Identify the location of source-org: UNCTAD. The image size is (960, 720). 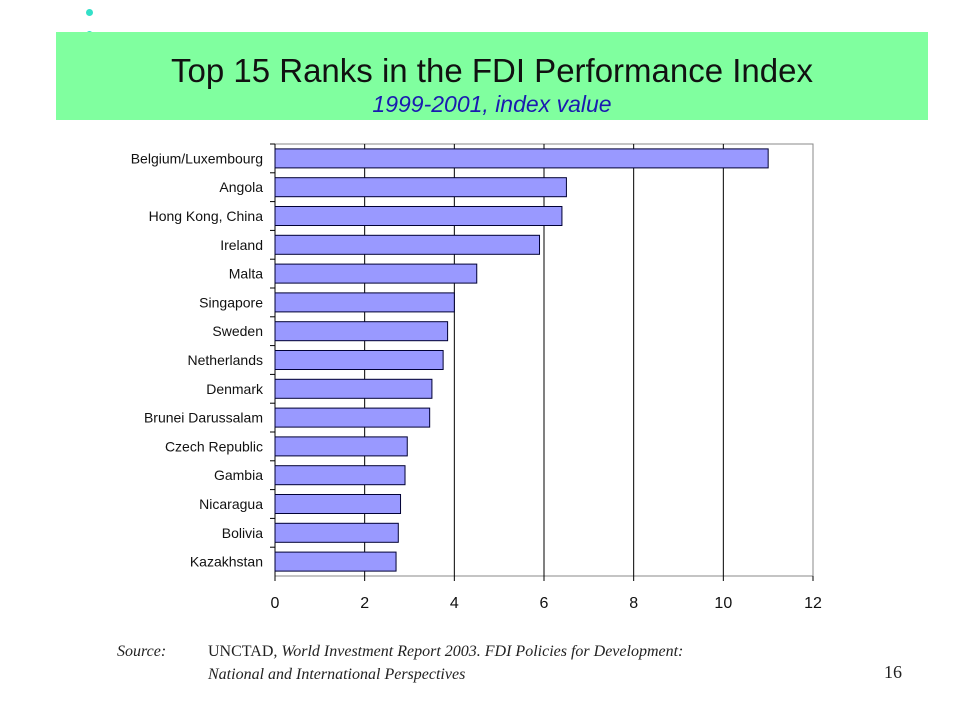
(241, 651).